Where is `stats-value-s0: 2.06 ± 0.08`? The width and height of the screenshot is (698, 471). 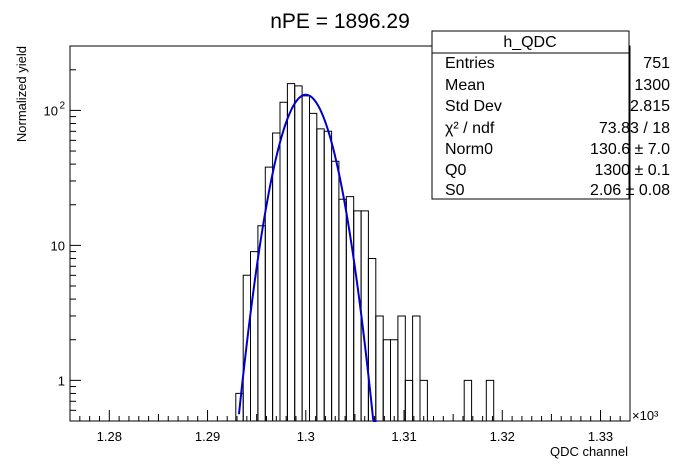
stats-value-s0: 2.06 ± 0.08 is located at coordinates (630, 190).